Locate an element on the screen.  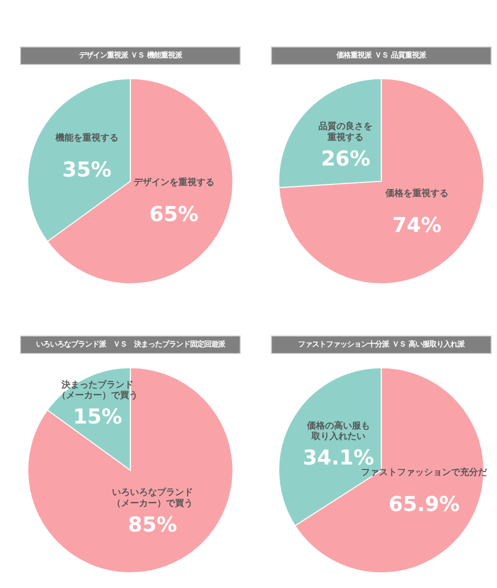
slice-label: デザインを重視する is located at coordinates (173, 182).